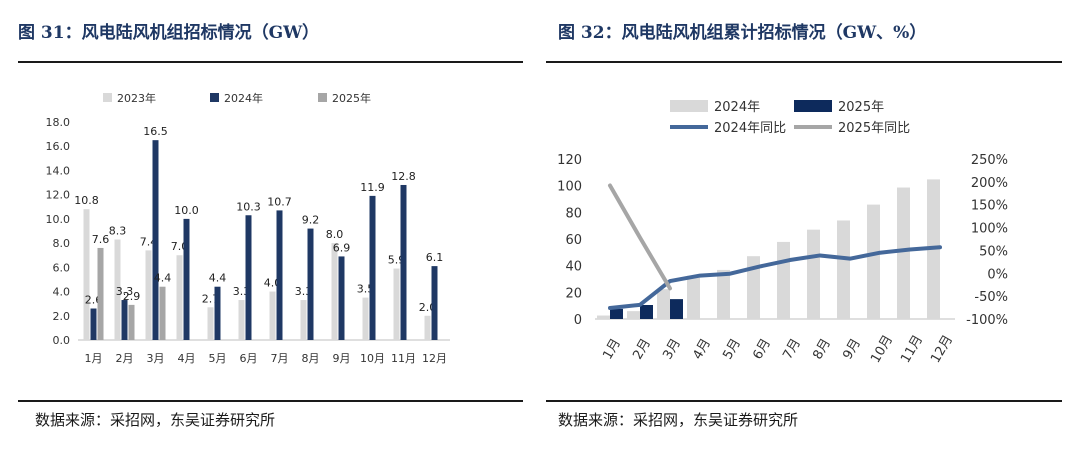 The height and width of the screenshot is (454, 1080). What do you see at coordinates (573, 213) in the screenshot?
I see `y-tick-label: 80` at bounding box center [573, 213].